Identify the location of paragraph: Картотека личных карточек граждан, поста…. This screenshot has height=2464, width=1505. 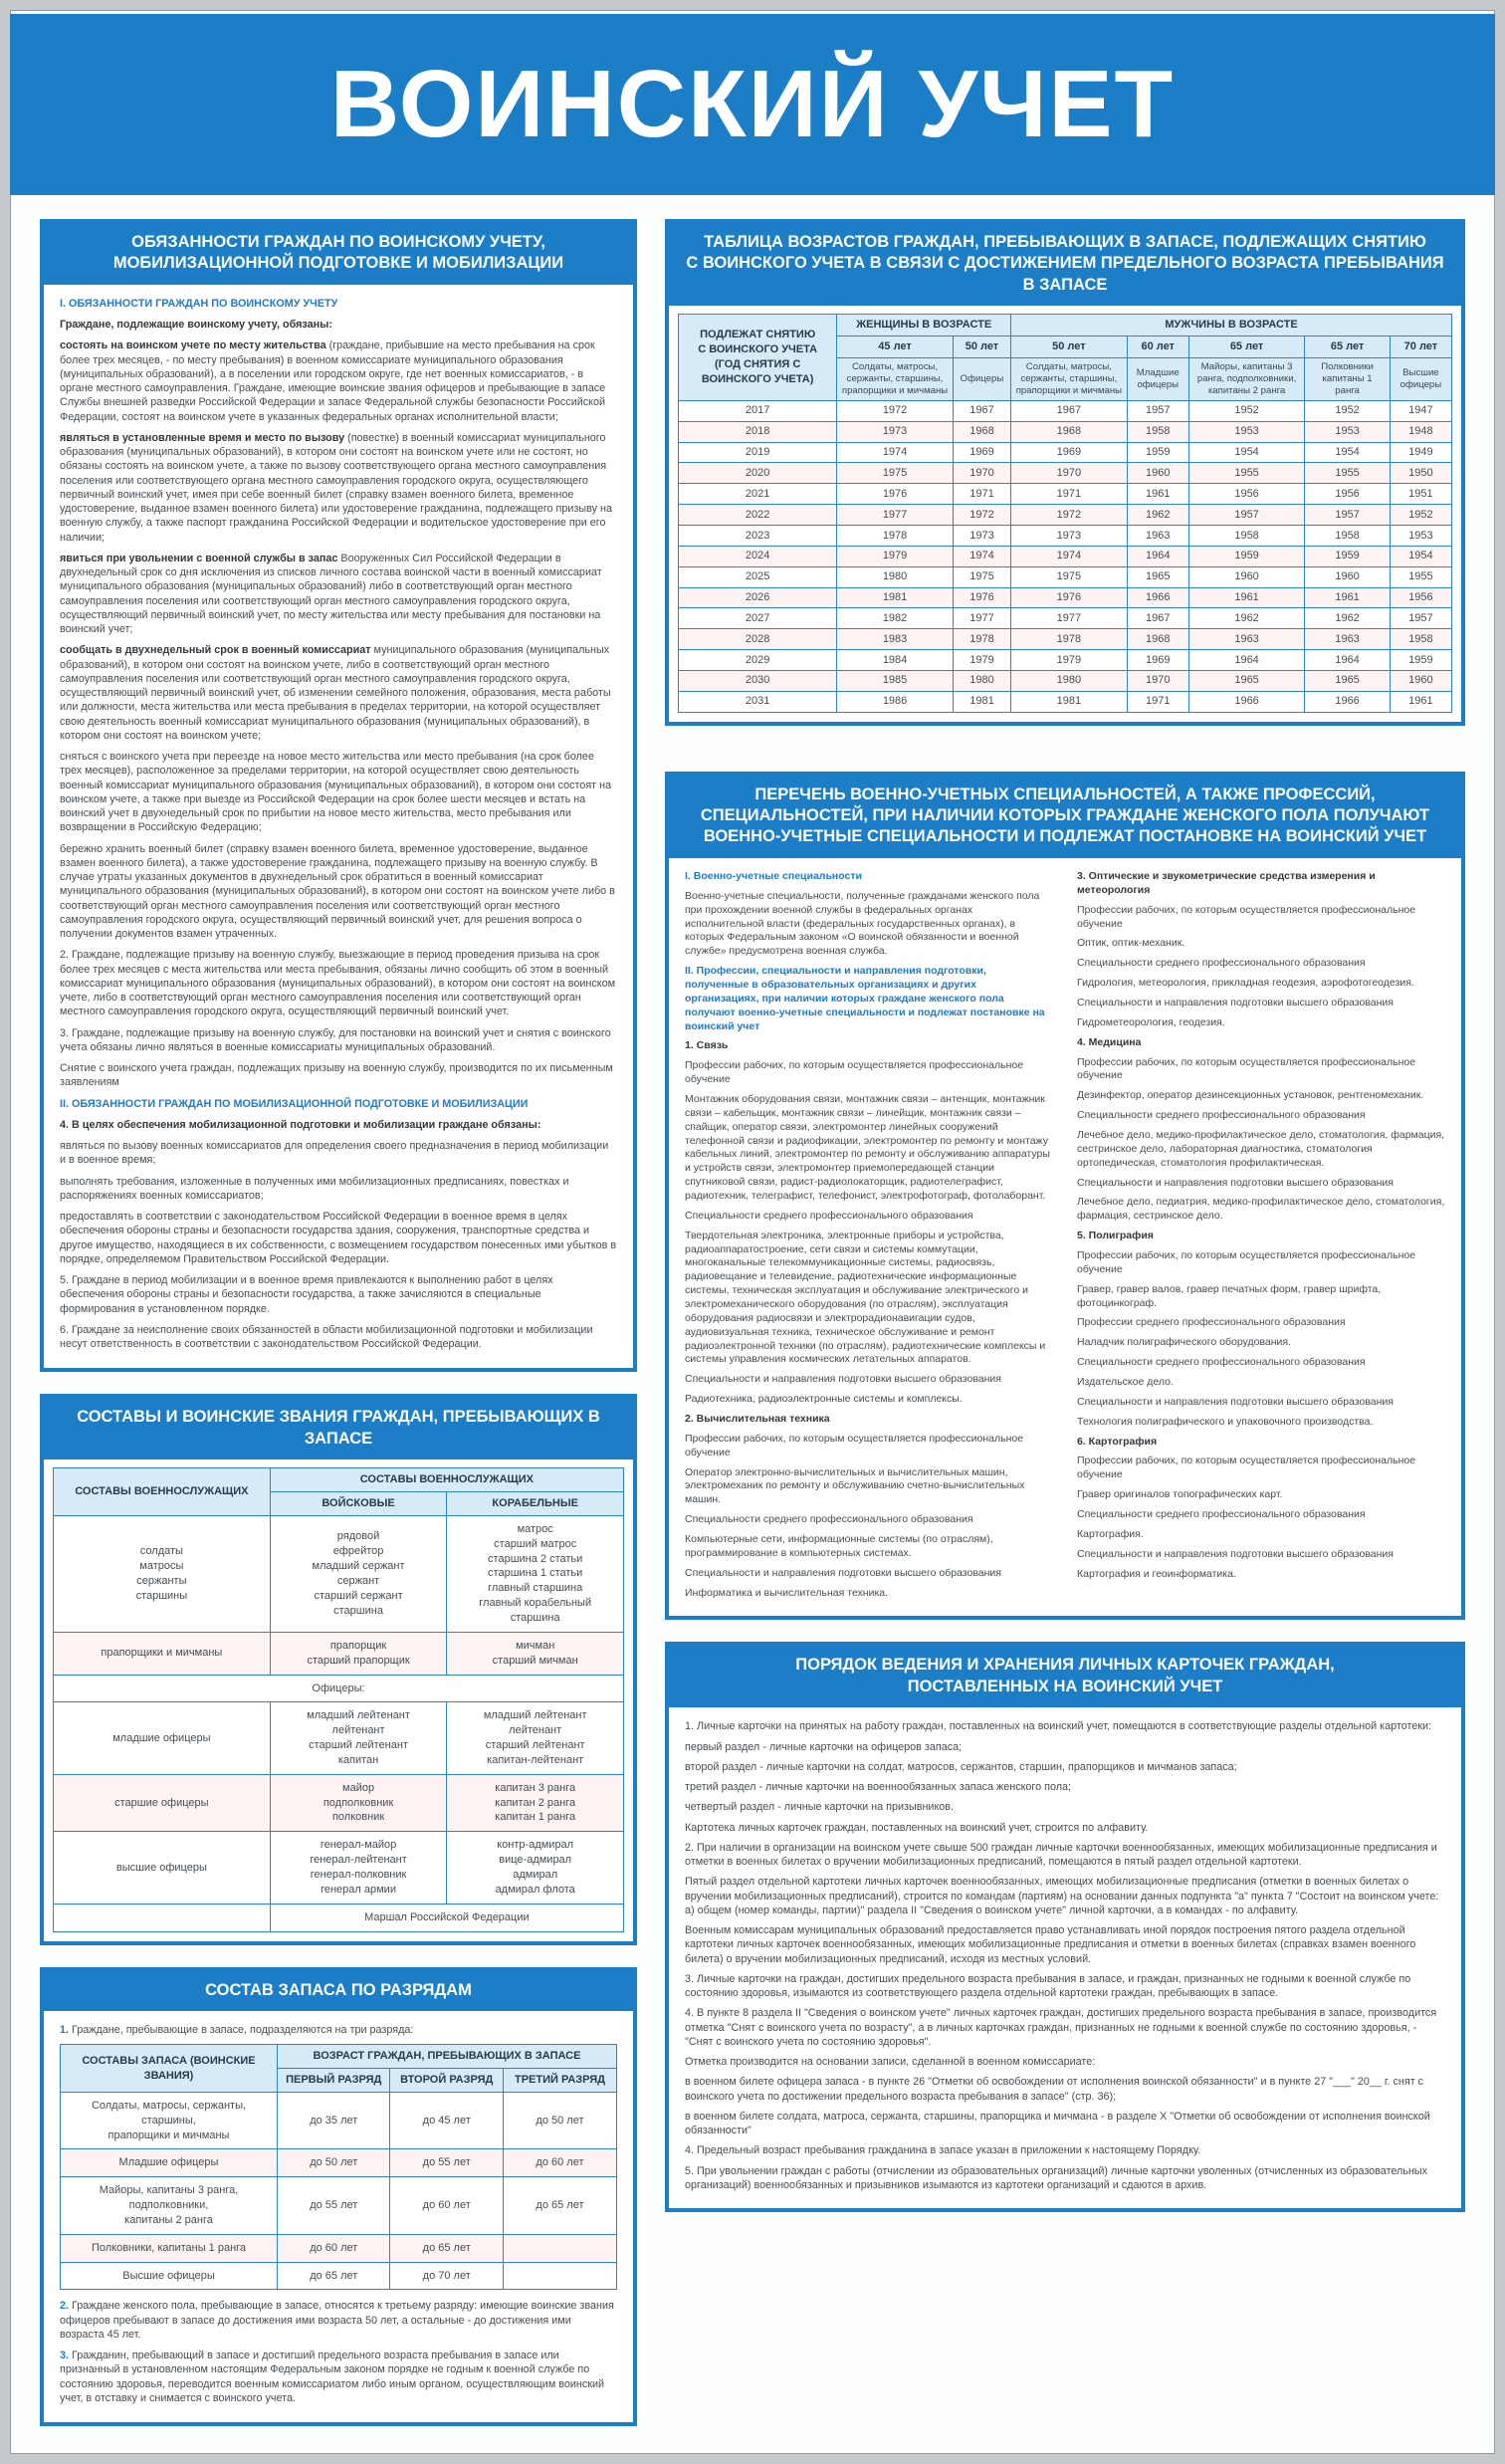
(917, 1828).